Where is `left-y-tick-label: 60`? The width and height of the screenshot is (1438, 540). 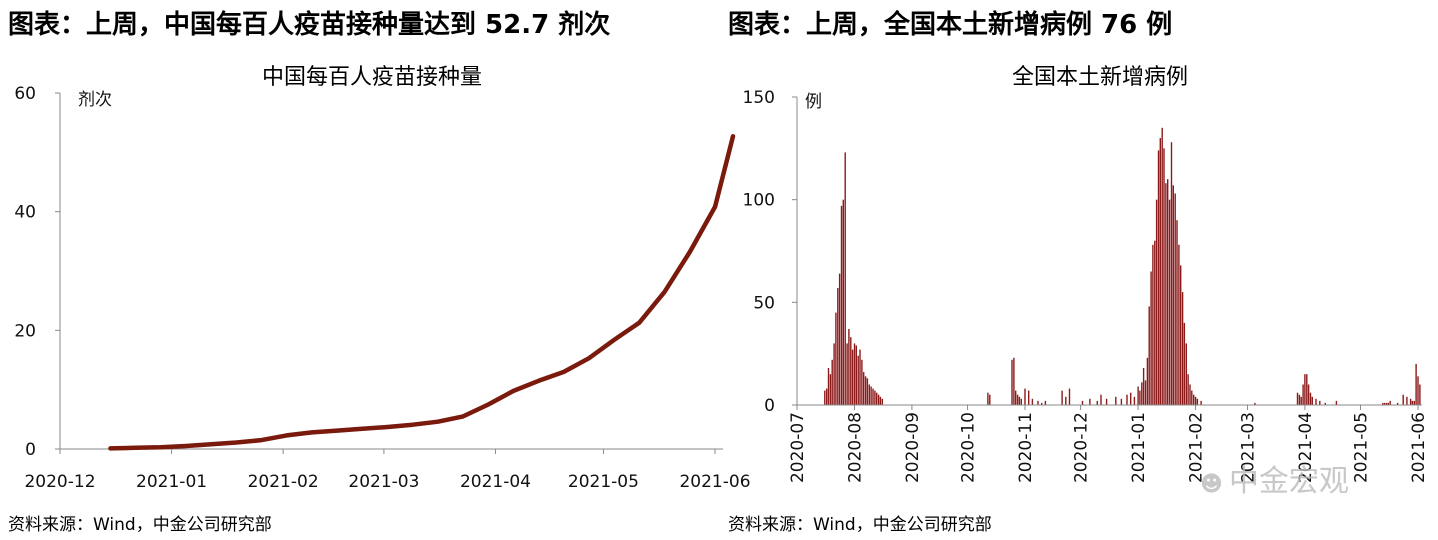 left-y-tick-label: 60 is located at coordinates (25, 94).